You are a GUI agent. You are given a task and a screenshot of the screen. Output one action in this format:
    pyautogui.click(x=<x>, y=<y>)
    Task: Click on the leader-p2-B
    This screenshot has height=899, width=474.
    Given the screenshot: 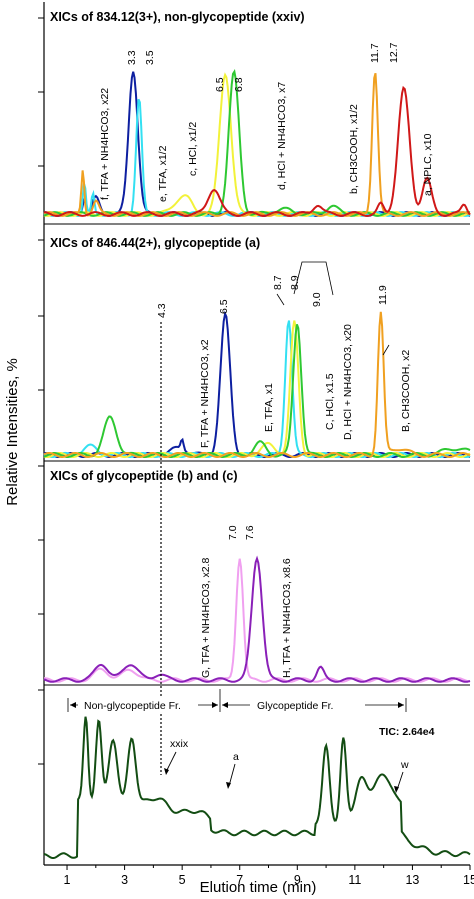 What is the action you would take?
    pyautogui.click(x=386, y=350)
    